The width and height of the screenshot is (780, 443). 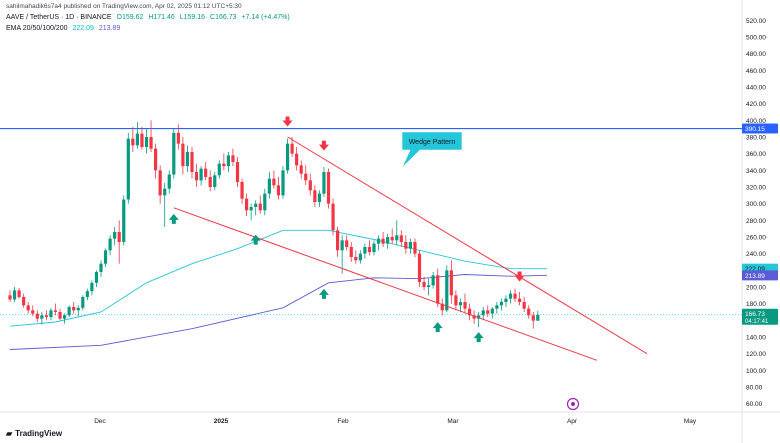 I want to click on y-tick-label: 380.00, so click(x=756, y=138).